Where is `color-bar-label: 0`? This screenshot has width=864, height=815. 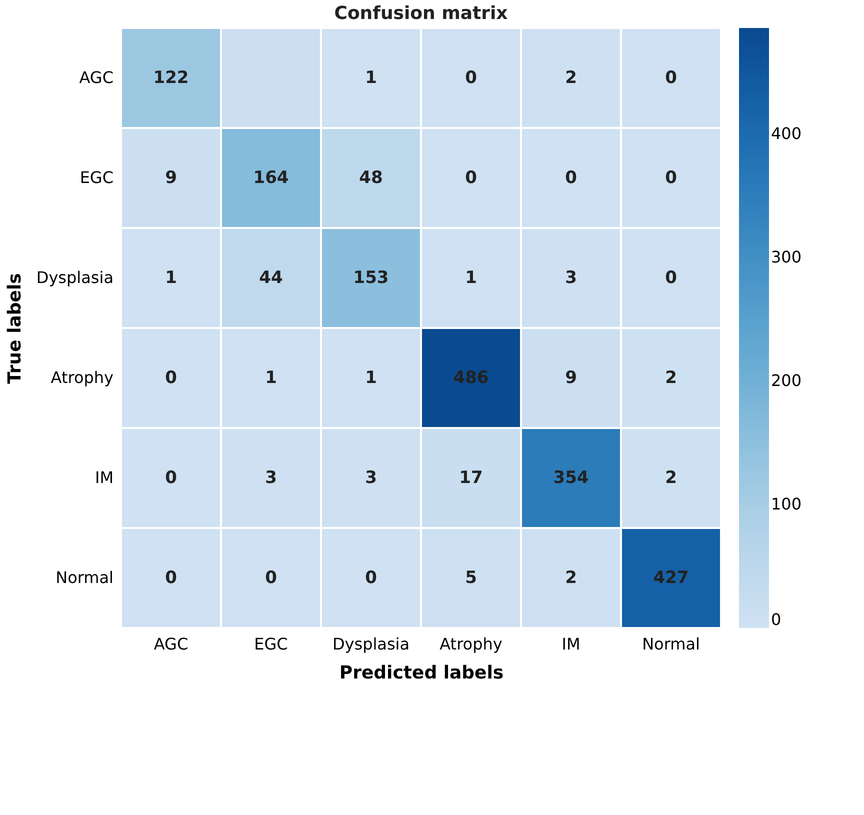 color-bar-label: 0 is located at coordinates (776, 619).